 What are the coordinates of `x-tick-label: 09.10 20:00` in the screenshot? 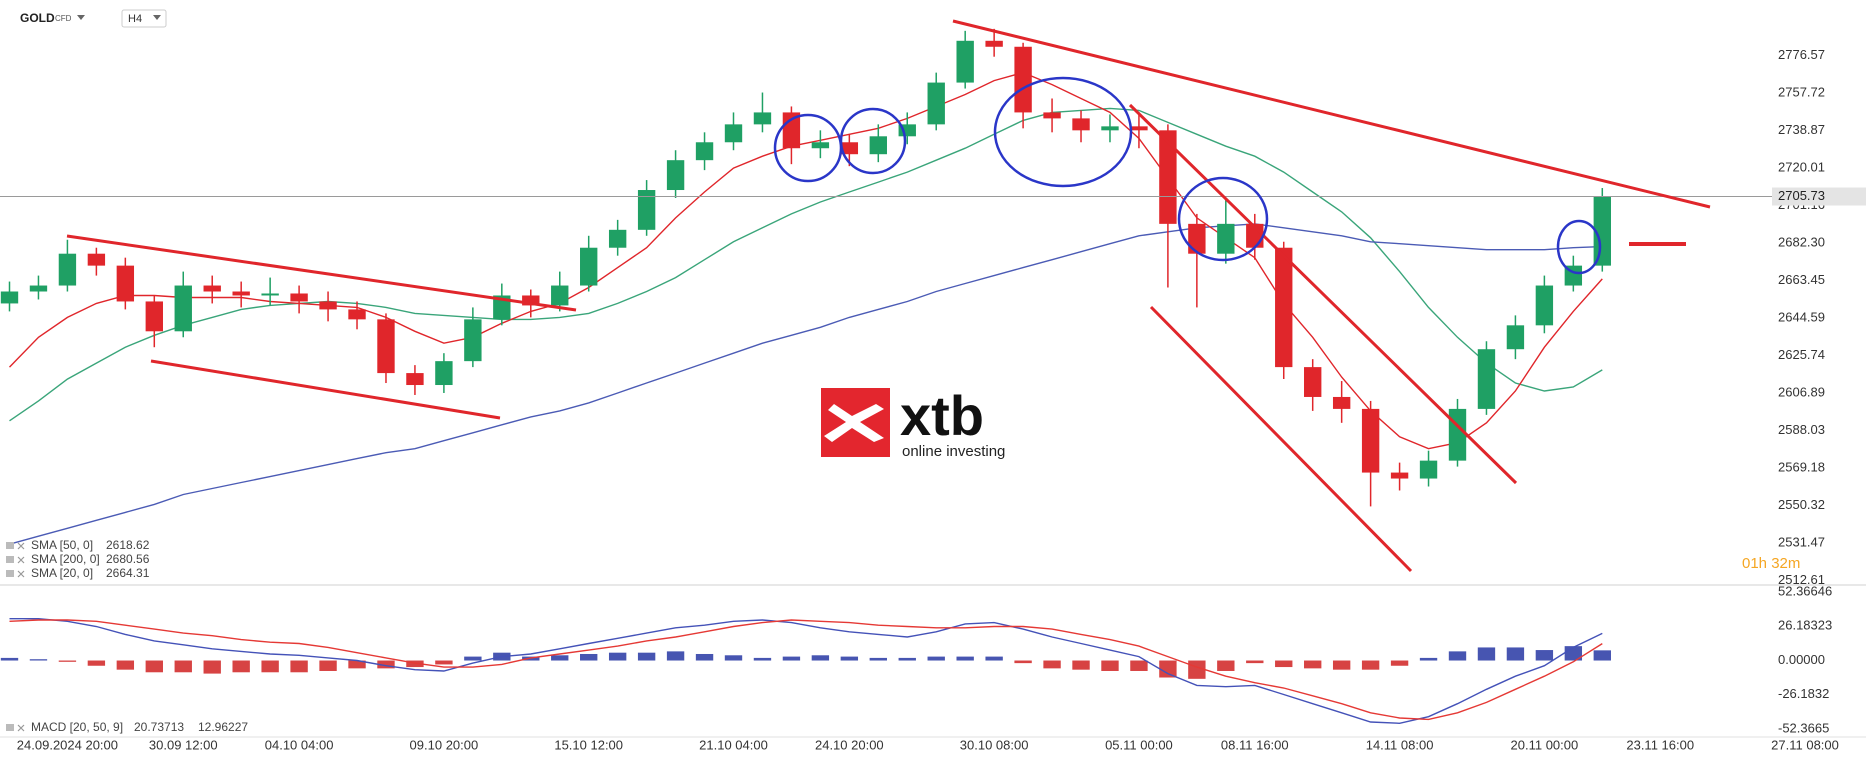 It's located at (444, 744).